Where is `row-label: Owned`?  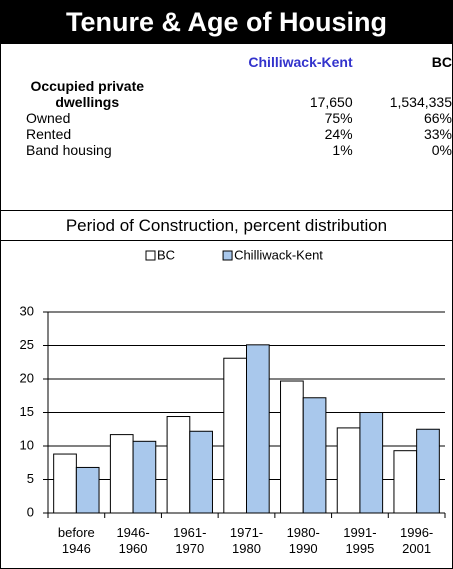 row-label: Owned is located at coordinates (48, 118).